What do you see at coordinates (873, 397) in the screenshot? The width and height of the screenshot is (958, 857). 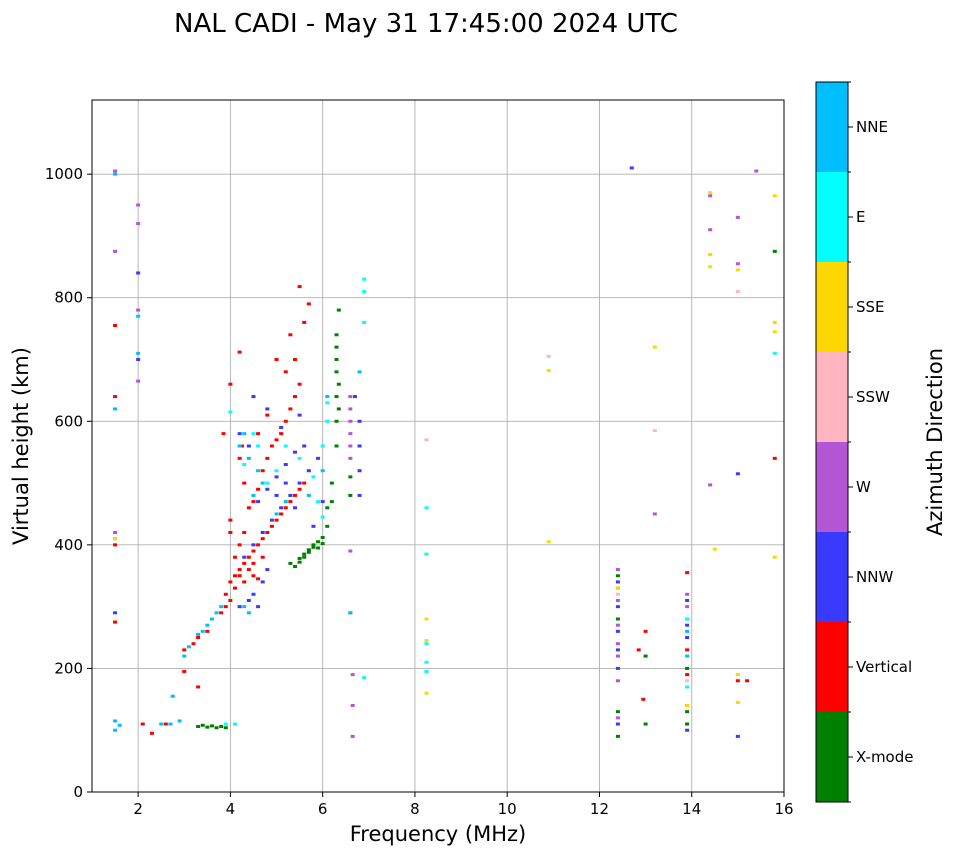 I see `colorbar-label: SSW` at bounding box center [873, 397].